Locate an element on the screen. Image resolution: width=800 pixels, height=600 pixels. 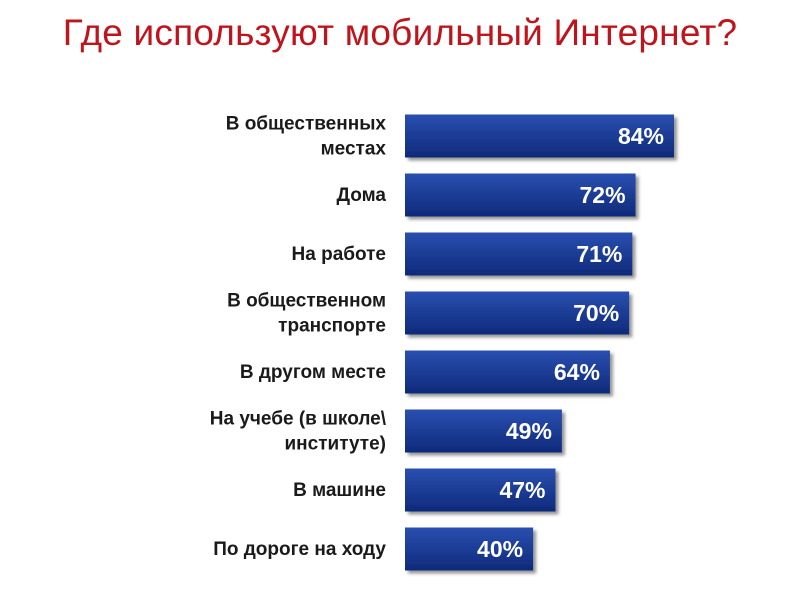
category-label: В общественном is located at coordinates (306, 301).